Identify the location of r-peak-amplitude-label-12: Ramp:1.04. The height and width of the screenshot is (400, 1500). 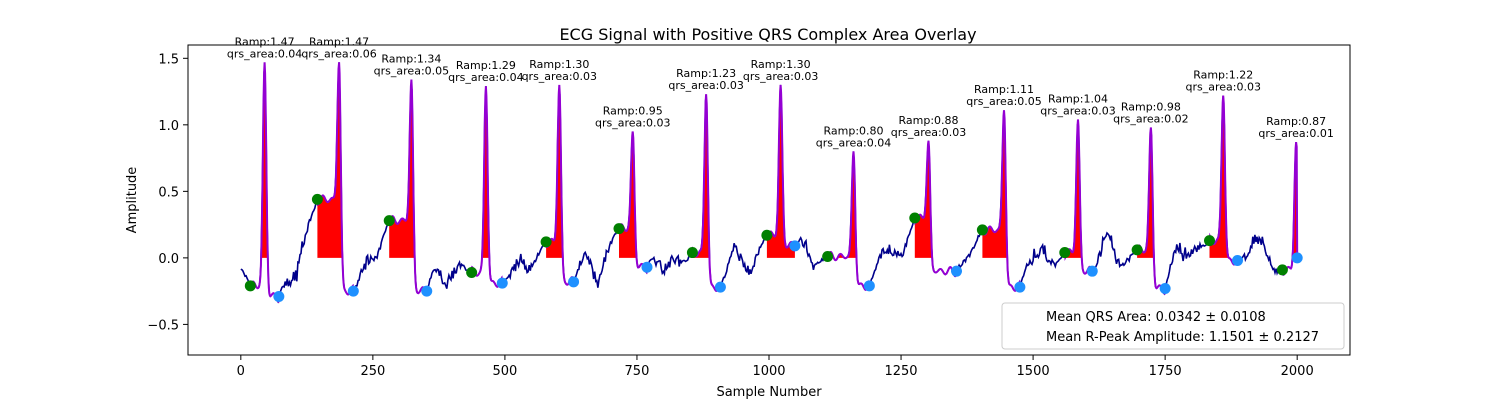
(1078, 99).